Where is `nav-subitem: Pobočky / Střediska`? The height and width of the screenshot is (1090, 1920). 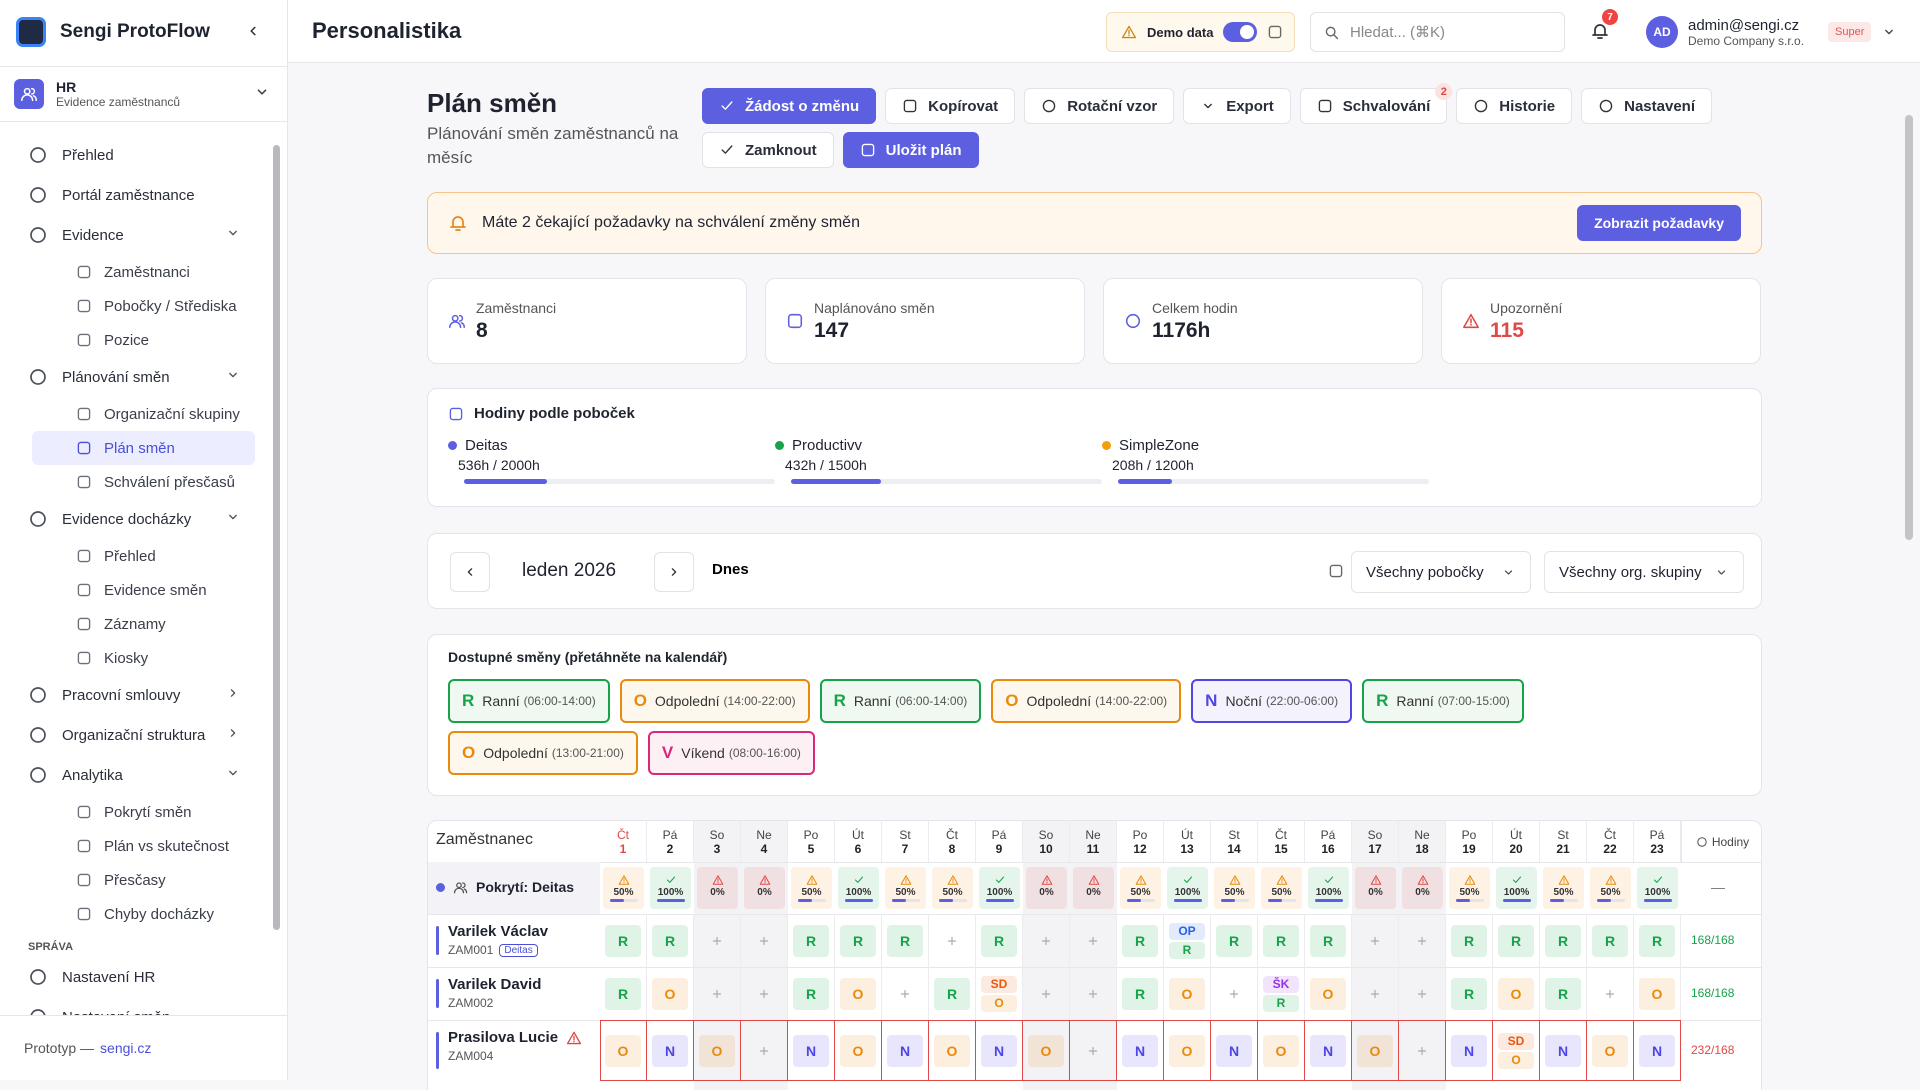
nav-subitem: Pobočky / Střediska is located at coordinates (143, 306).